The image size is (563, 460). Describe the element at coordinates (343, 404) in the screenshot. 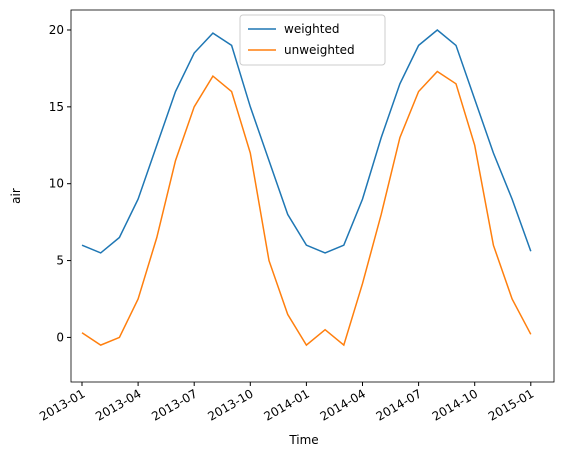

I see `x-tick-label: 2014-04` at that location.